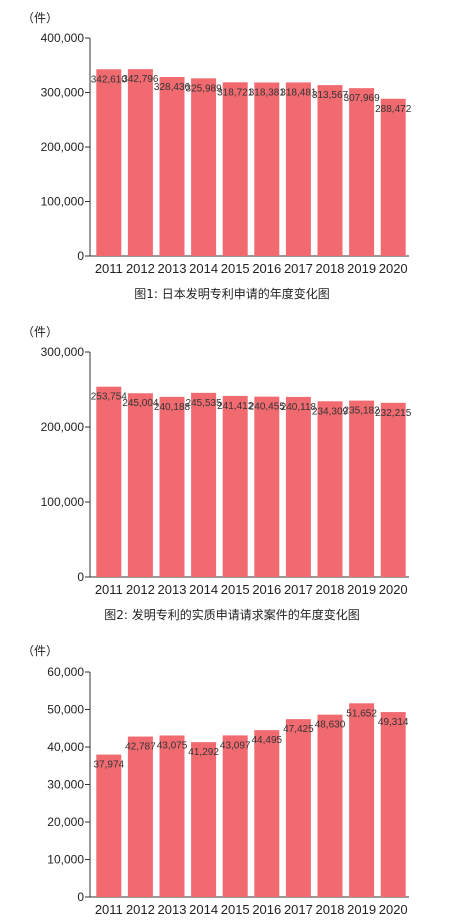 This screenshot has width=465, height=923. I want to click on data-label: 328,436, so click(172, 87).